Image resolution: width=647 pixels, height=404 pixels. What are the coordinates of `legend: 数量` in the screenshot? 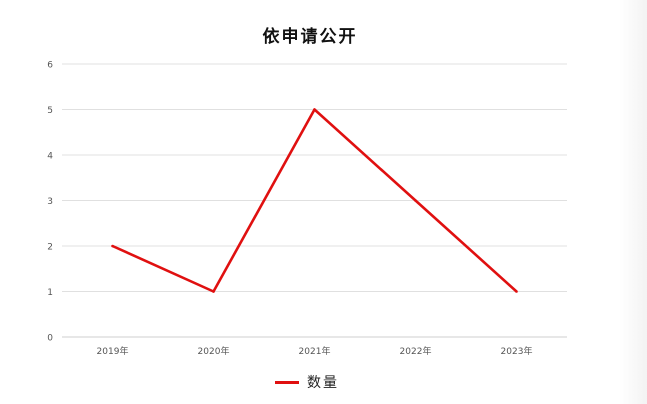 It's located at (307, 382).